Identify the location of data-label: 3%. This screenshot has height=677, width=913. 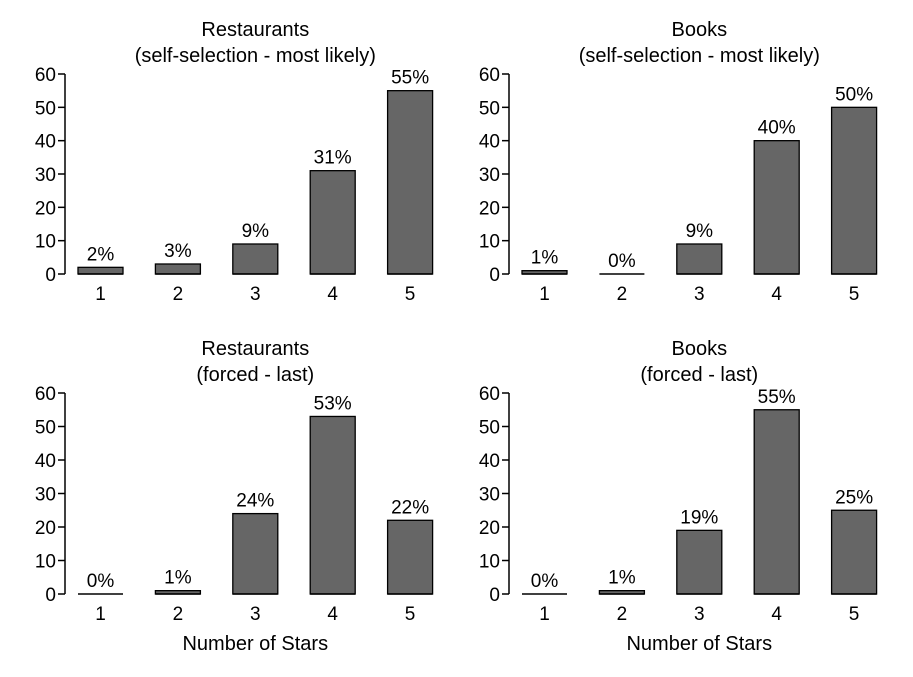
(178, 251).